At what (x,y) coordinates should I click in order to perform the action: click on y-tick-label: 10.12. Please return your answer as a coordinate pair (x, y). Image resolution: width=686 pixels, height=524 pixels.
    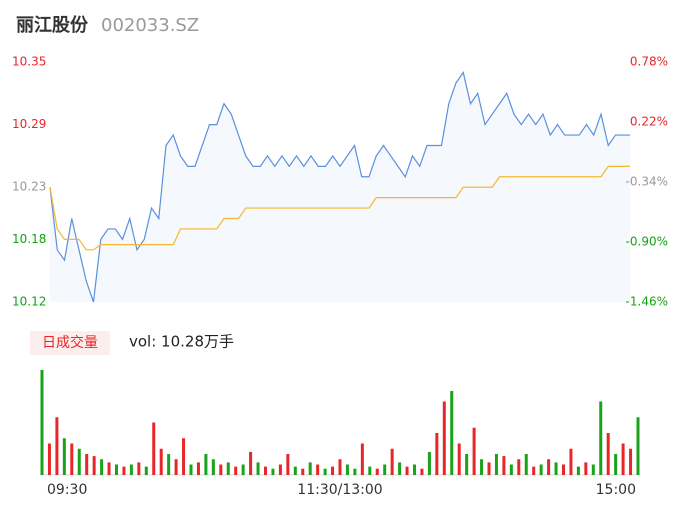
    Looking at the image, I should click on (29, 302).